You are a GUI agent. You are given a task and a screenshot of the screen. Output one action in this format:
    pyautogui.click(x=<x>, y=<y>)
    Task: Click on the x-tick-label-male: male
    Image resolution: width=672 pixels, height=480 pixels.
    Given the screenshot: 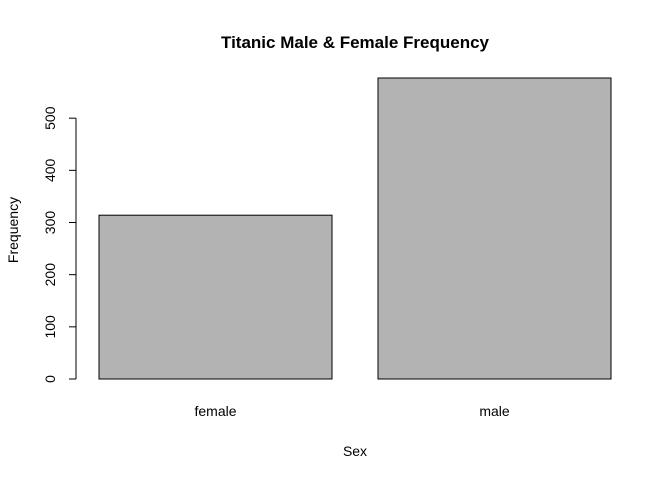 What is the action you would take?
    pyautogui.click(x=494, y=411)
    